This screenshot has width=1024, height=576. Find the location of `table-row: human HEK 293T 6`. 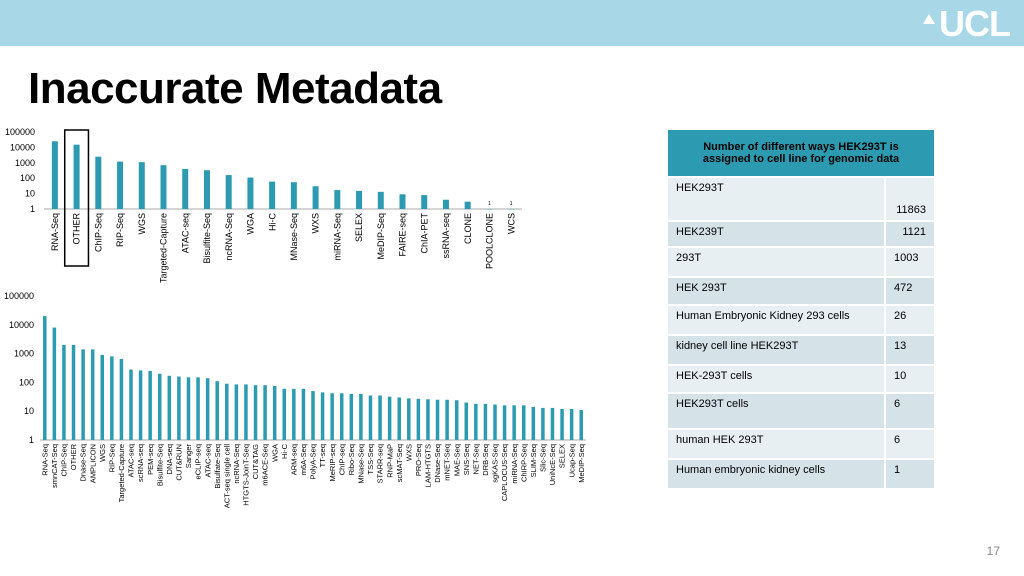

table-row: human HEK 293T 6 is located at coordinates (801, 445).